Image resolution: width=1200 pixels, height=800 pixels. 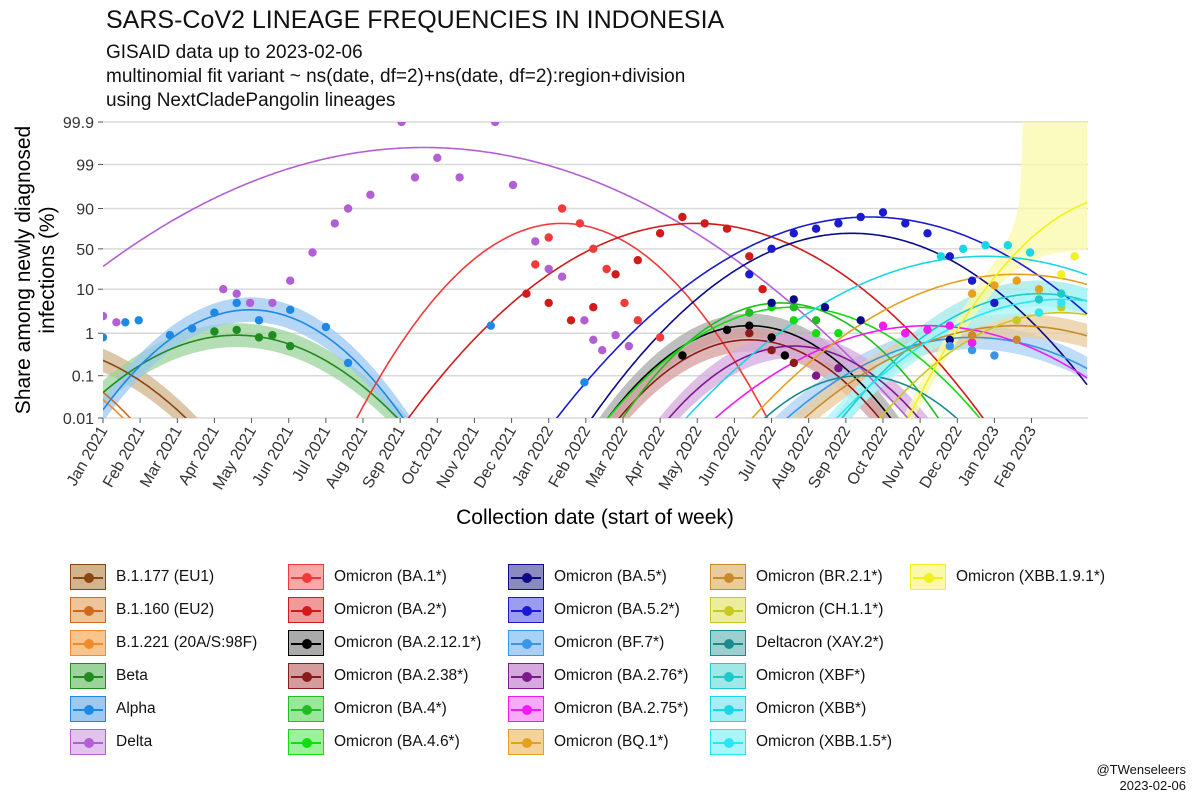 I want to click on y-tick-label: 90, so click(x=85, y=209).